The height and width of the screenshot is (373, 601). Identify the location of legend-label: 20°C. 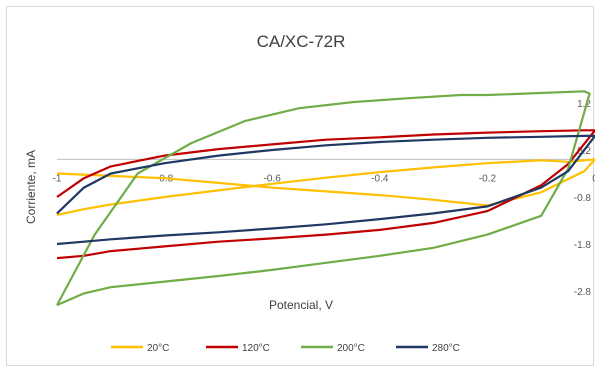
(158, 348).